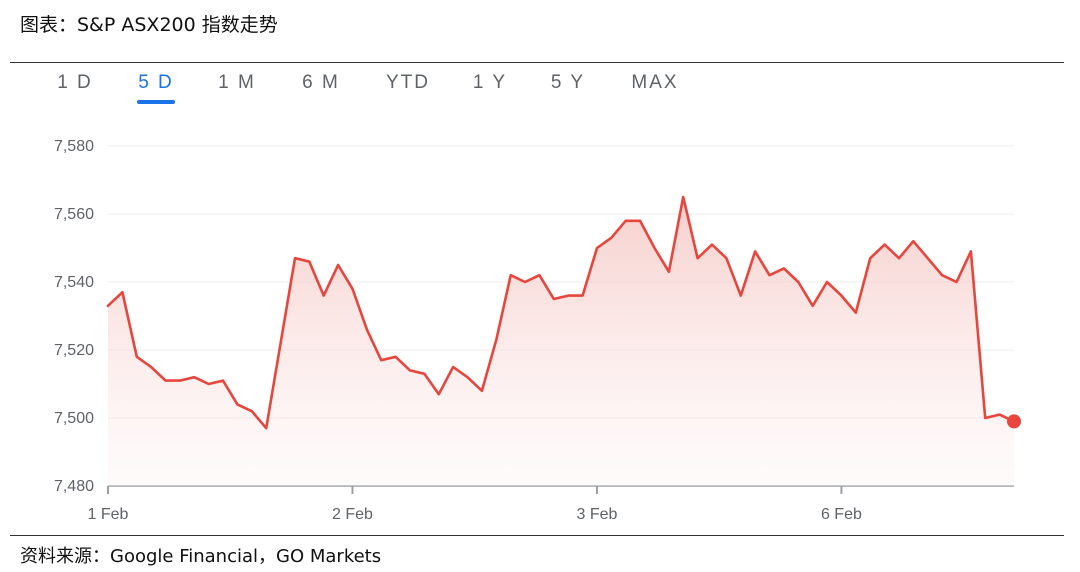 Image resolution: width=1080 pixels, height=572 pixels. I want to click on active-tab-indicator, so click(156, 102).